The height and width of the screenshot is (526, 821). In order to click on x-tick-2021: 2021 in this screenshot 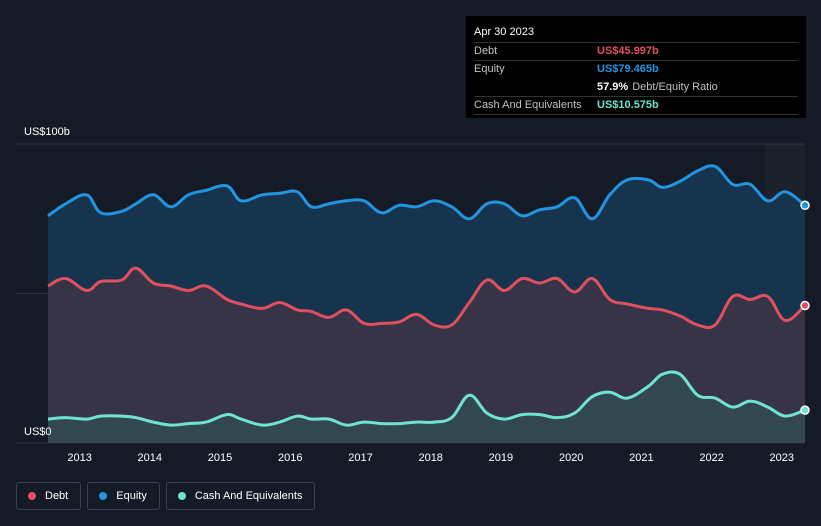, I will do `click(641, 458)`.